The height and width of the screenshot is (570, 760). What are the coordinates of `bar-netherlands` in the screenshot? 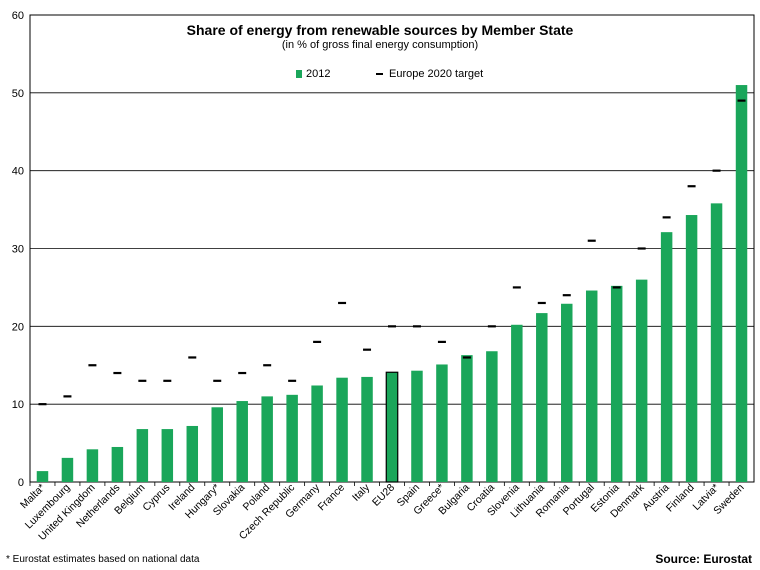 It's located at (117, 464).